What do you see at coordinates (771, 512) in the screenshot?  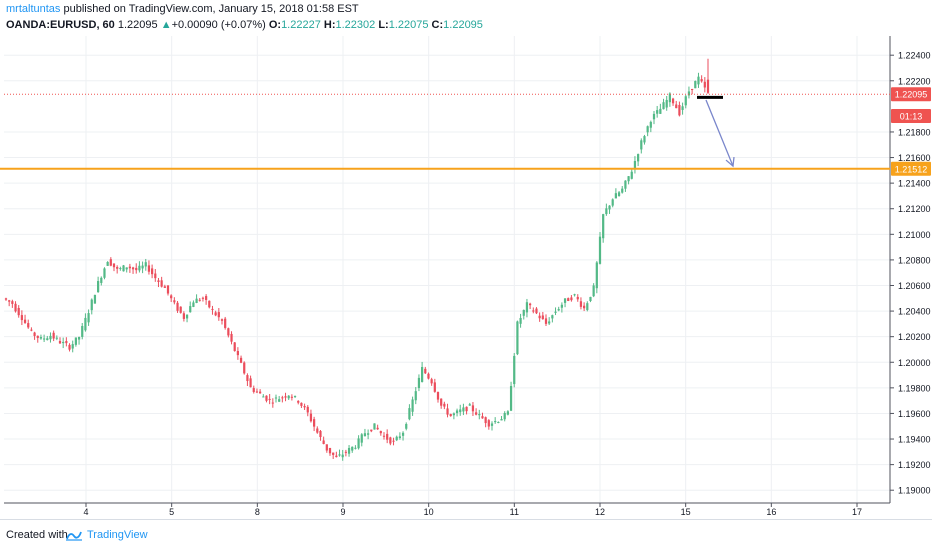 I see `x-tick-label: 16` at bounding box center [771, 512].